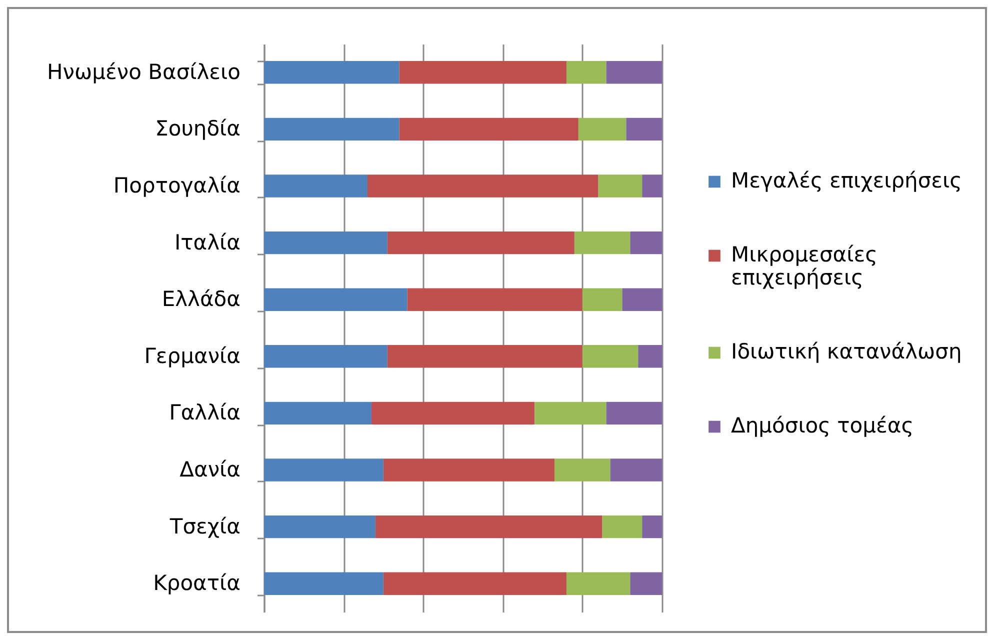  What do you see at coordinates (197, 128) in the screenshot?
I see `y-tick-label: Σουηδία` at bounding box center [197, 128].